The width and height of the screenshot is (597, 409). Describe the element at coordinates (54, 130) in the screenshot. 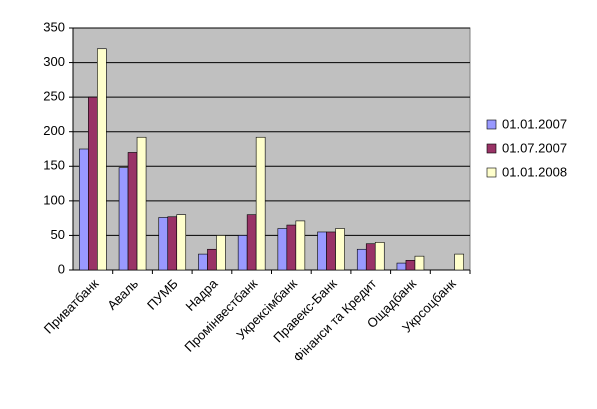

I see `y-tick-label: 200` at that location.